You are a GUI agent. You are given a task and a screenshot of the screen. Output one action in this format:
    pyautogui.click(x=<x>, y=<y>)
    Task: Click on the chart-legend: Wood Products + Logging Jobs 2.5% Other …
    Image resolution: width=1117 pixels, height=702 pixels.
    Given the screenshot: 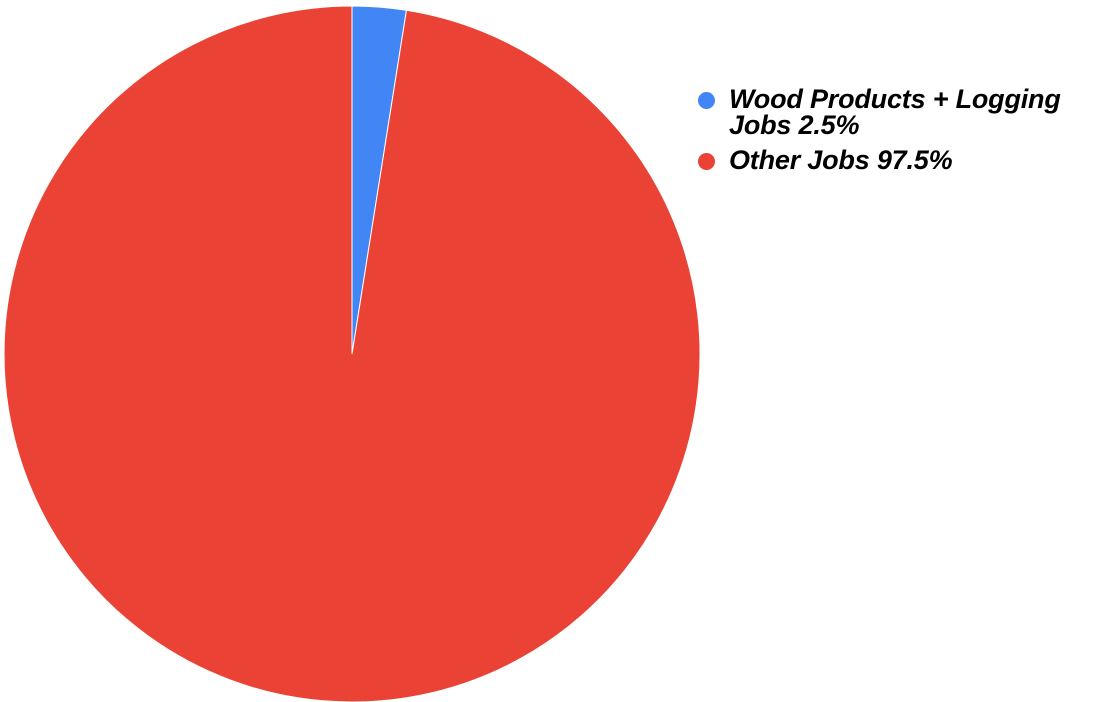 What is the action you would take?
    pyautogui.click(x=907, y=134)
    